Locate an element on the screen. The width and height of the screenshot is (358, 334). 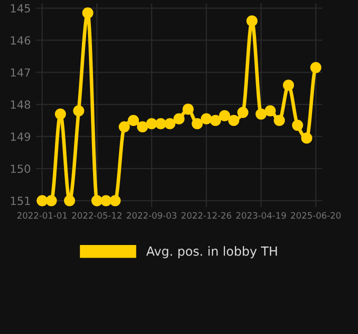
y-tick-label: 145 is located at coordinates (20, 8).